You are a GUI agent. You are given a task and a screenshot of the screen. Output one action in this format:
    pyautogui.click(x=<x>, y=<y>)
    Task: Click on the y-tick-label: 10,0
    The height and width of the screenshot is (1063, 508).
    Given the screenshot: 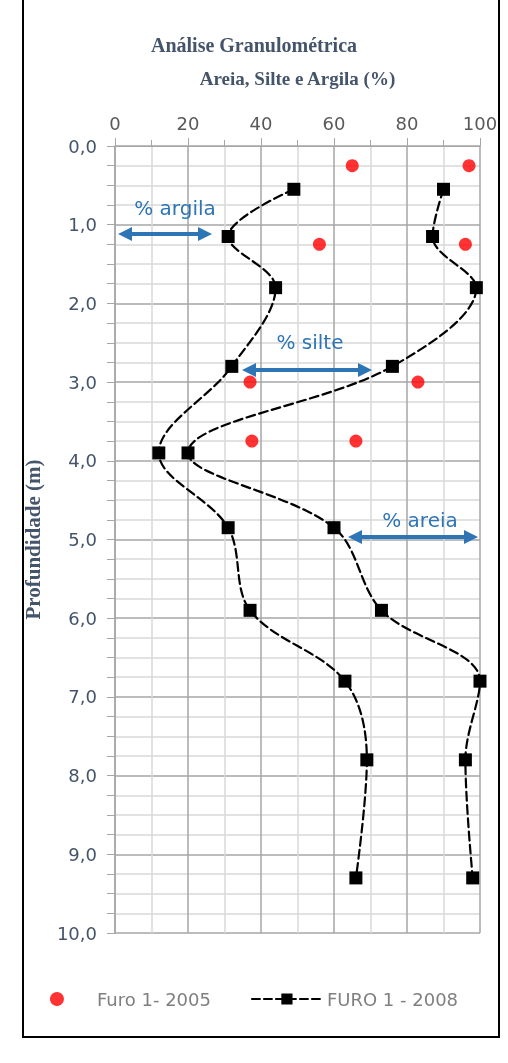 What is the action you would take?
    pyautogui.click(x=76, y=933)
    